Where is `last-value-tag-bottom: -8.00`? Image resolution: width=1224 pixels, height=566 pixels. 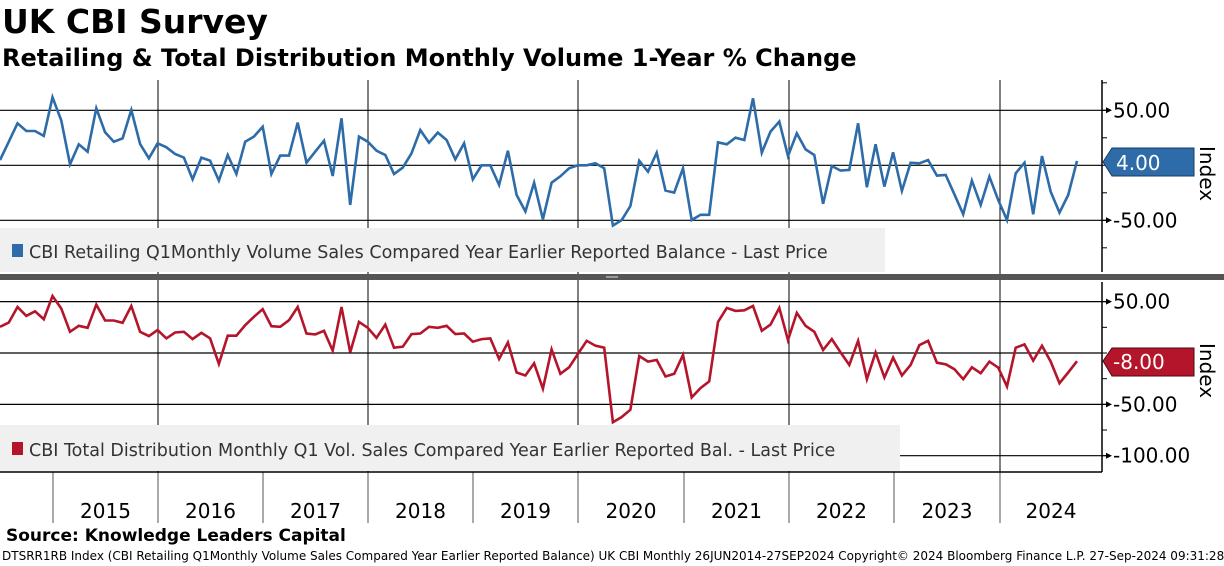 last-value-tag-bottom: -8.00 is located at coordinates (1148, 362).